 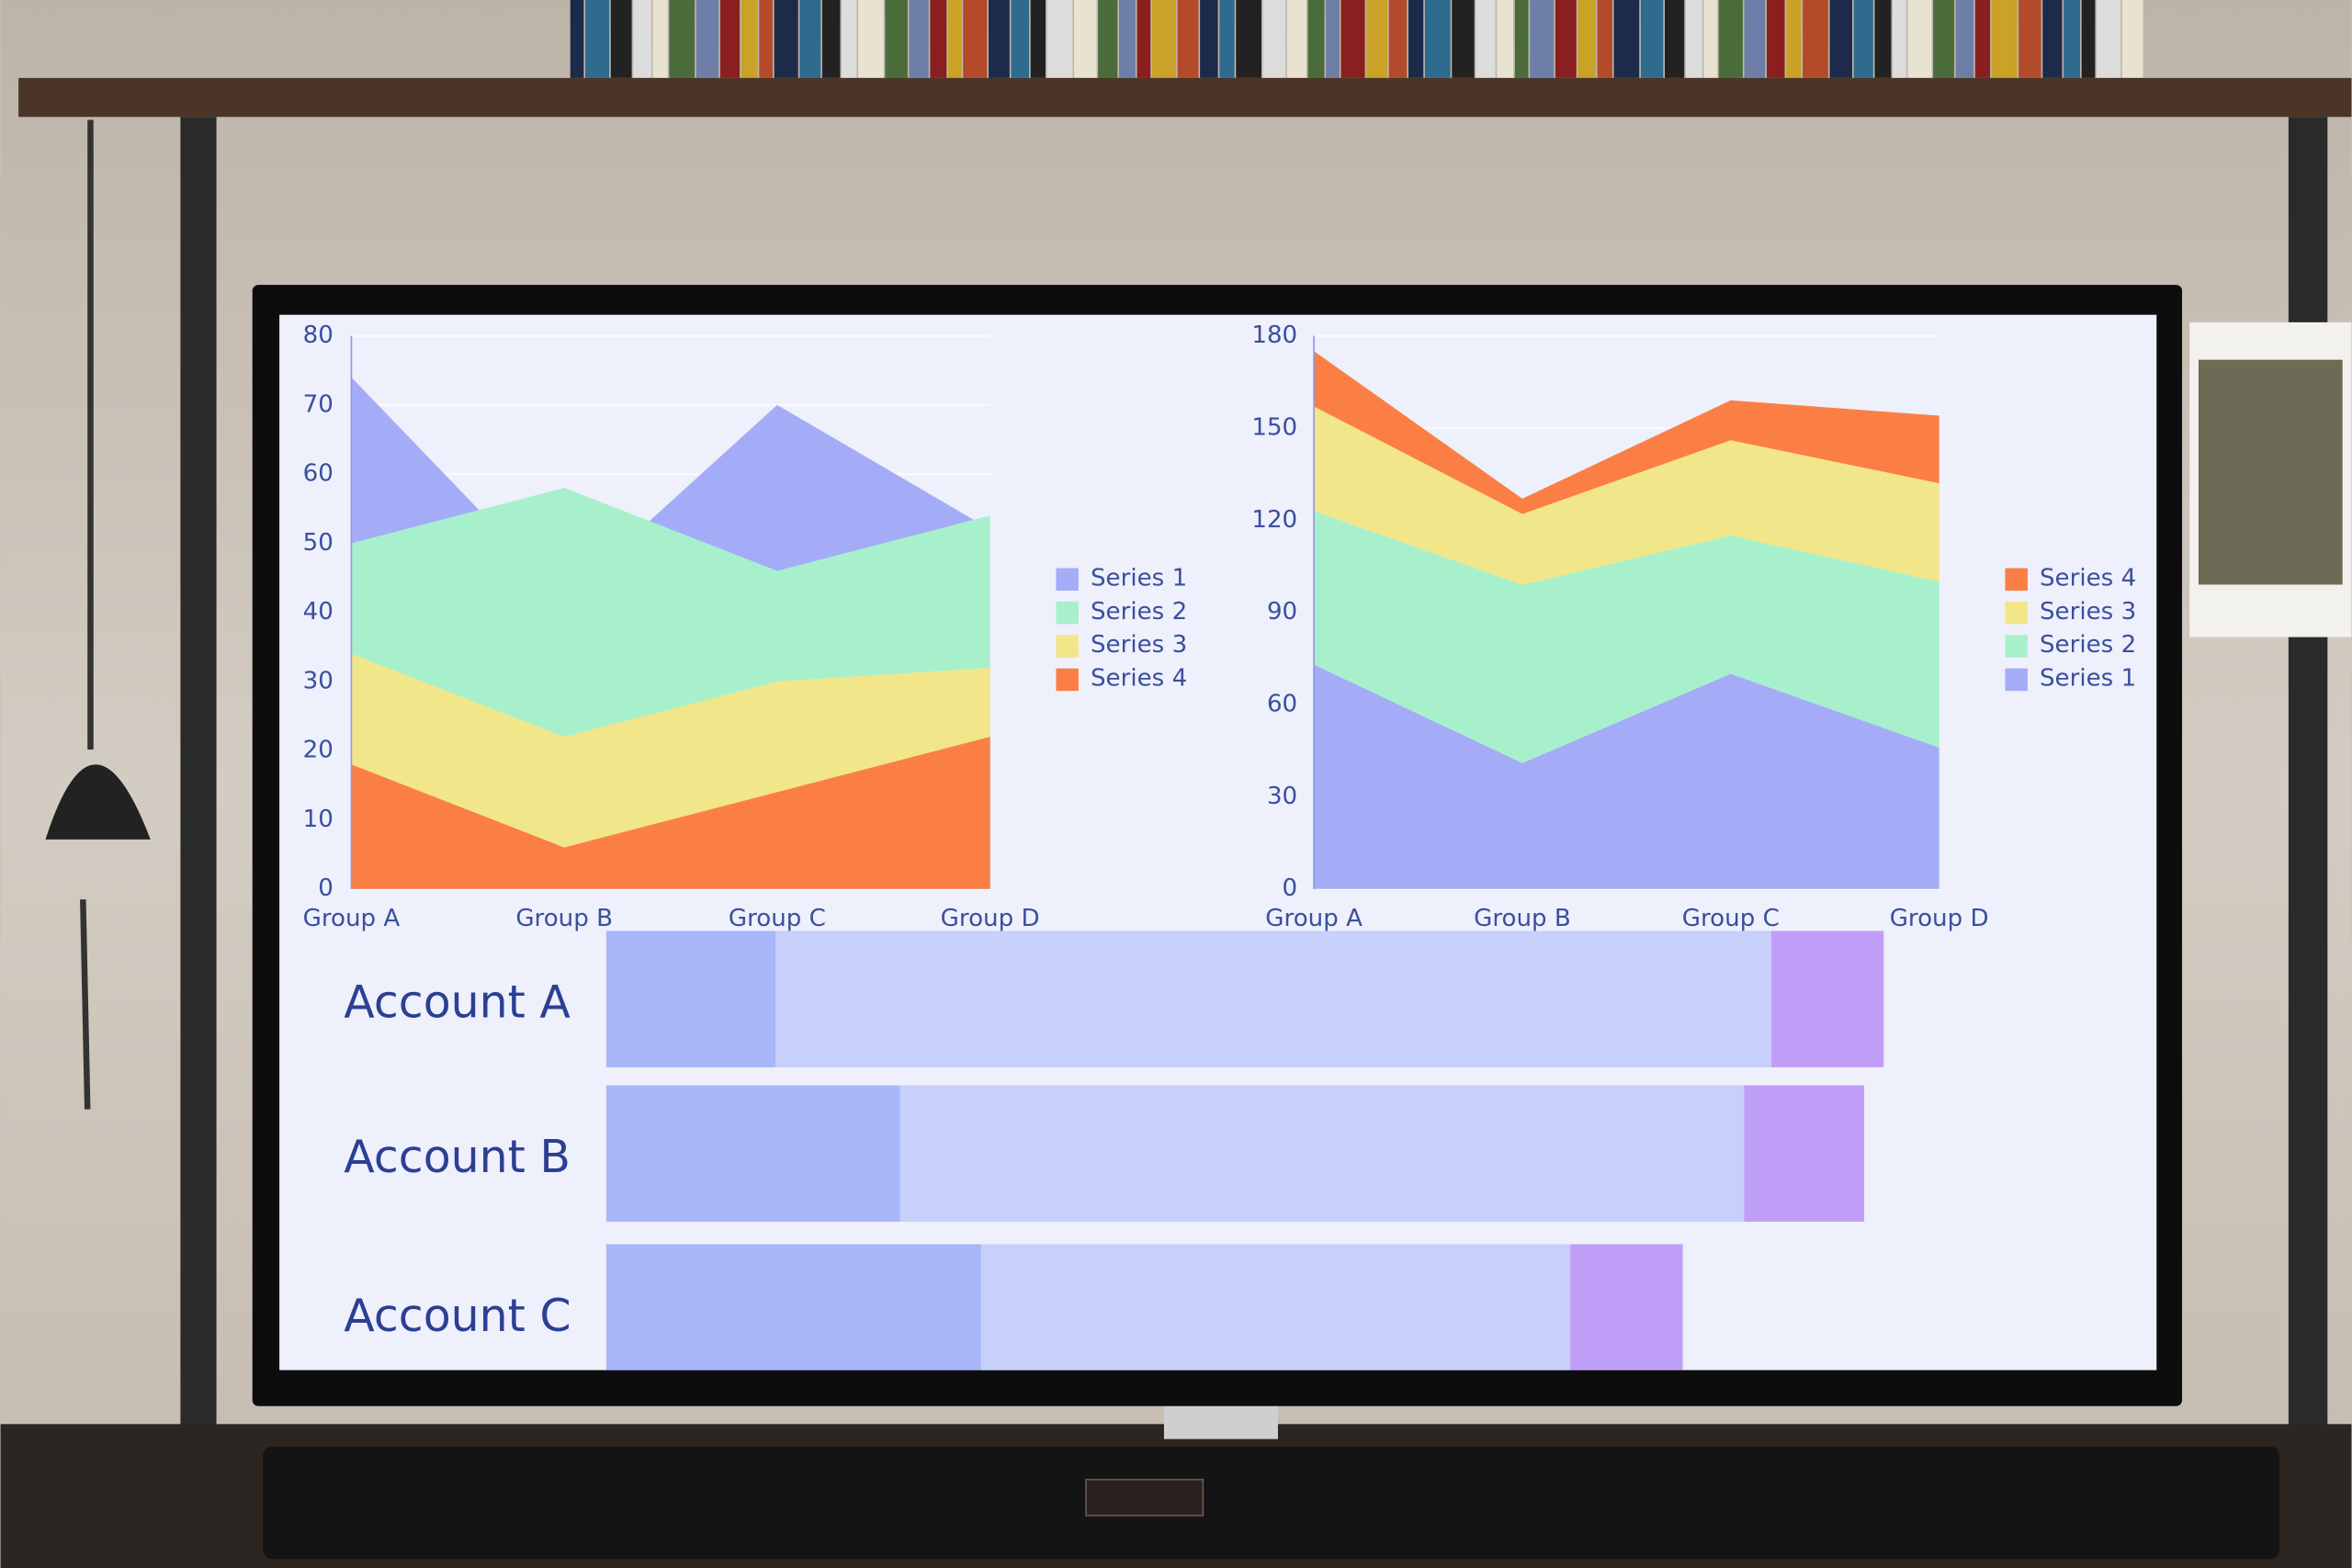 What do you see at coordinates (2270, 472) in the screenshot?
I see `photo-picture` at bounding box center [2270, 472].